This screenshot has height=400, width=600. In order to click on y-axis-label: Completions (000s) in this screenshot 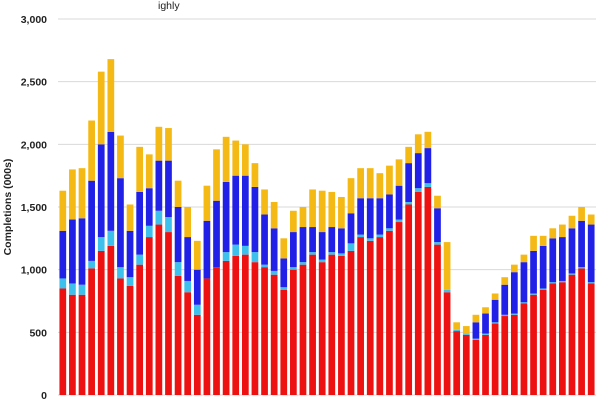, I will do `click(8, 207)`.